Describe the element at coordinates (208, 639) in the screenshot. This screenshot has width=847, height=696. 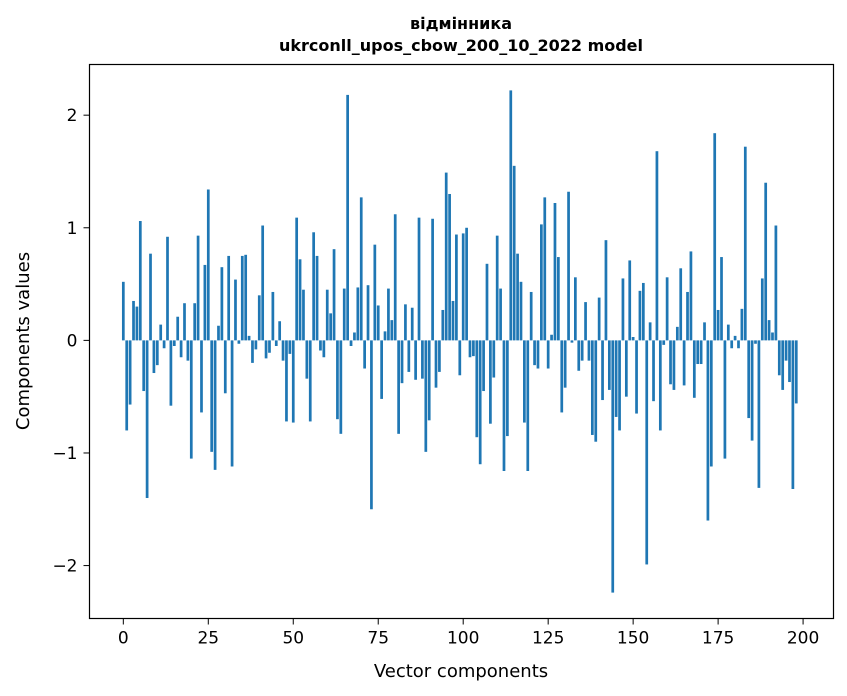
I see `x-tick-label-1: 25` at that location.